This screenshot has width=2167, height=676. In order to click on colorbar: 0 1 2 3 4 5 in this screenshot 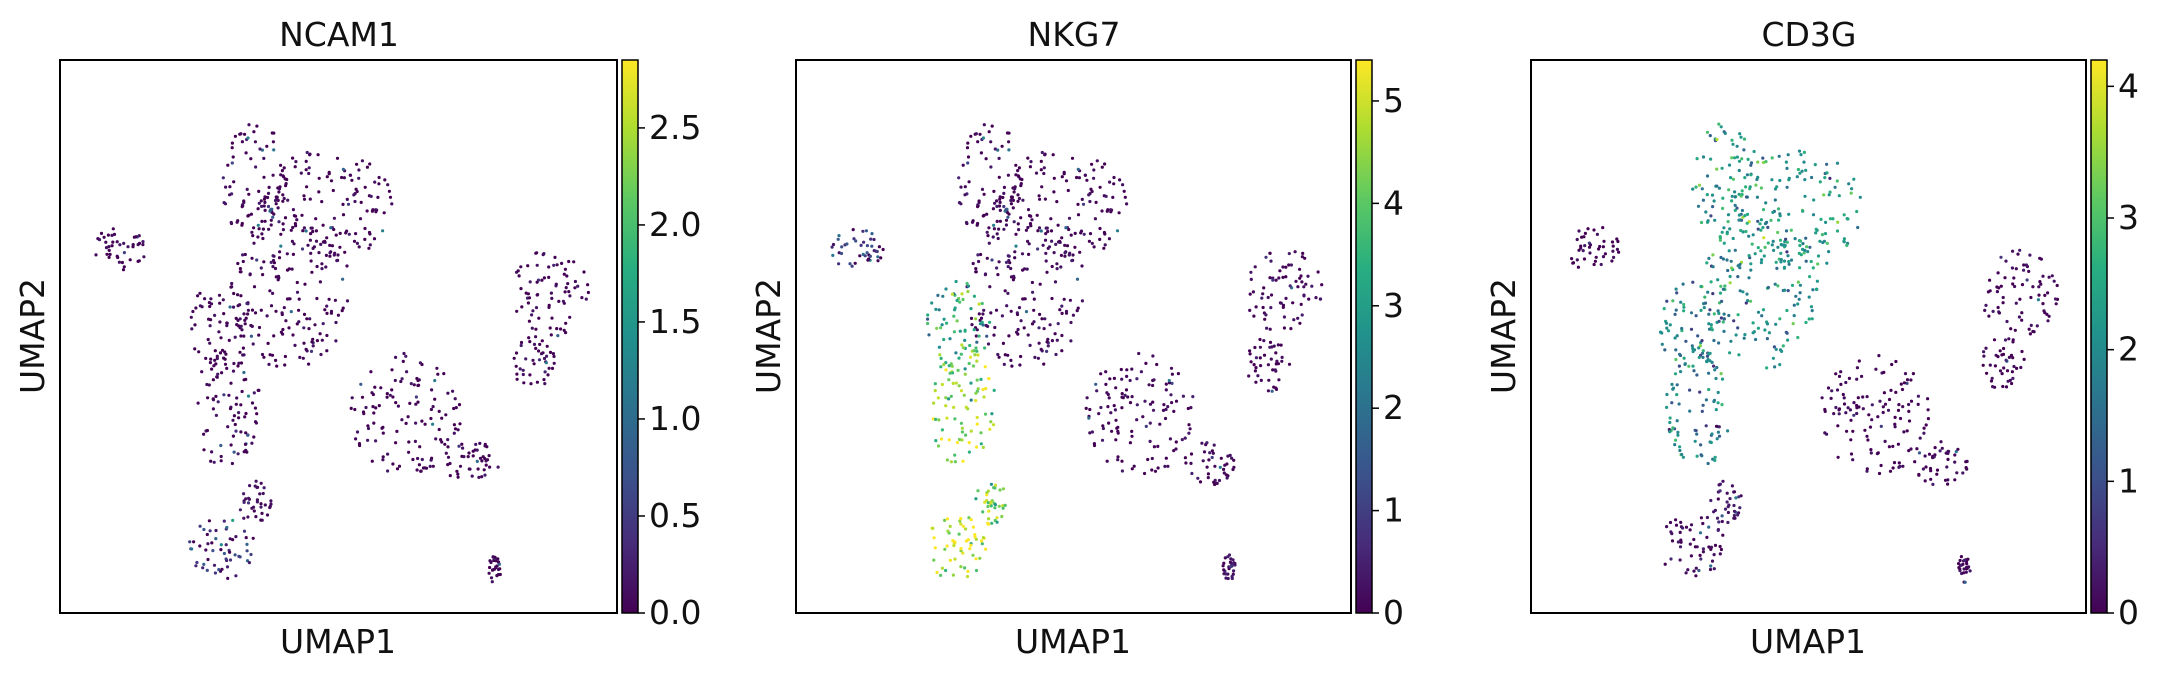, I will do `click(1379, 345)`.